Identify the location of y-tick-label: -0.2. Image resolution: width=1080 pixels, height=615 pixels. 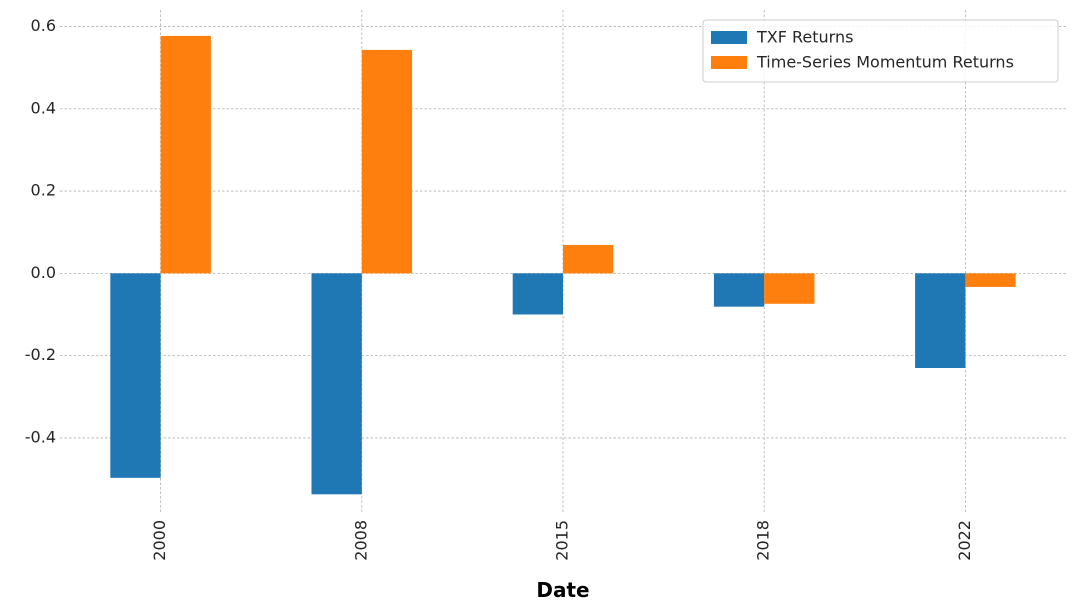
(40, 354).